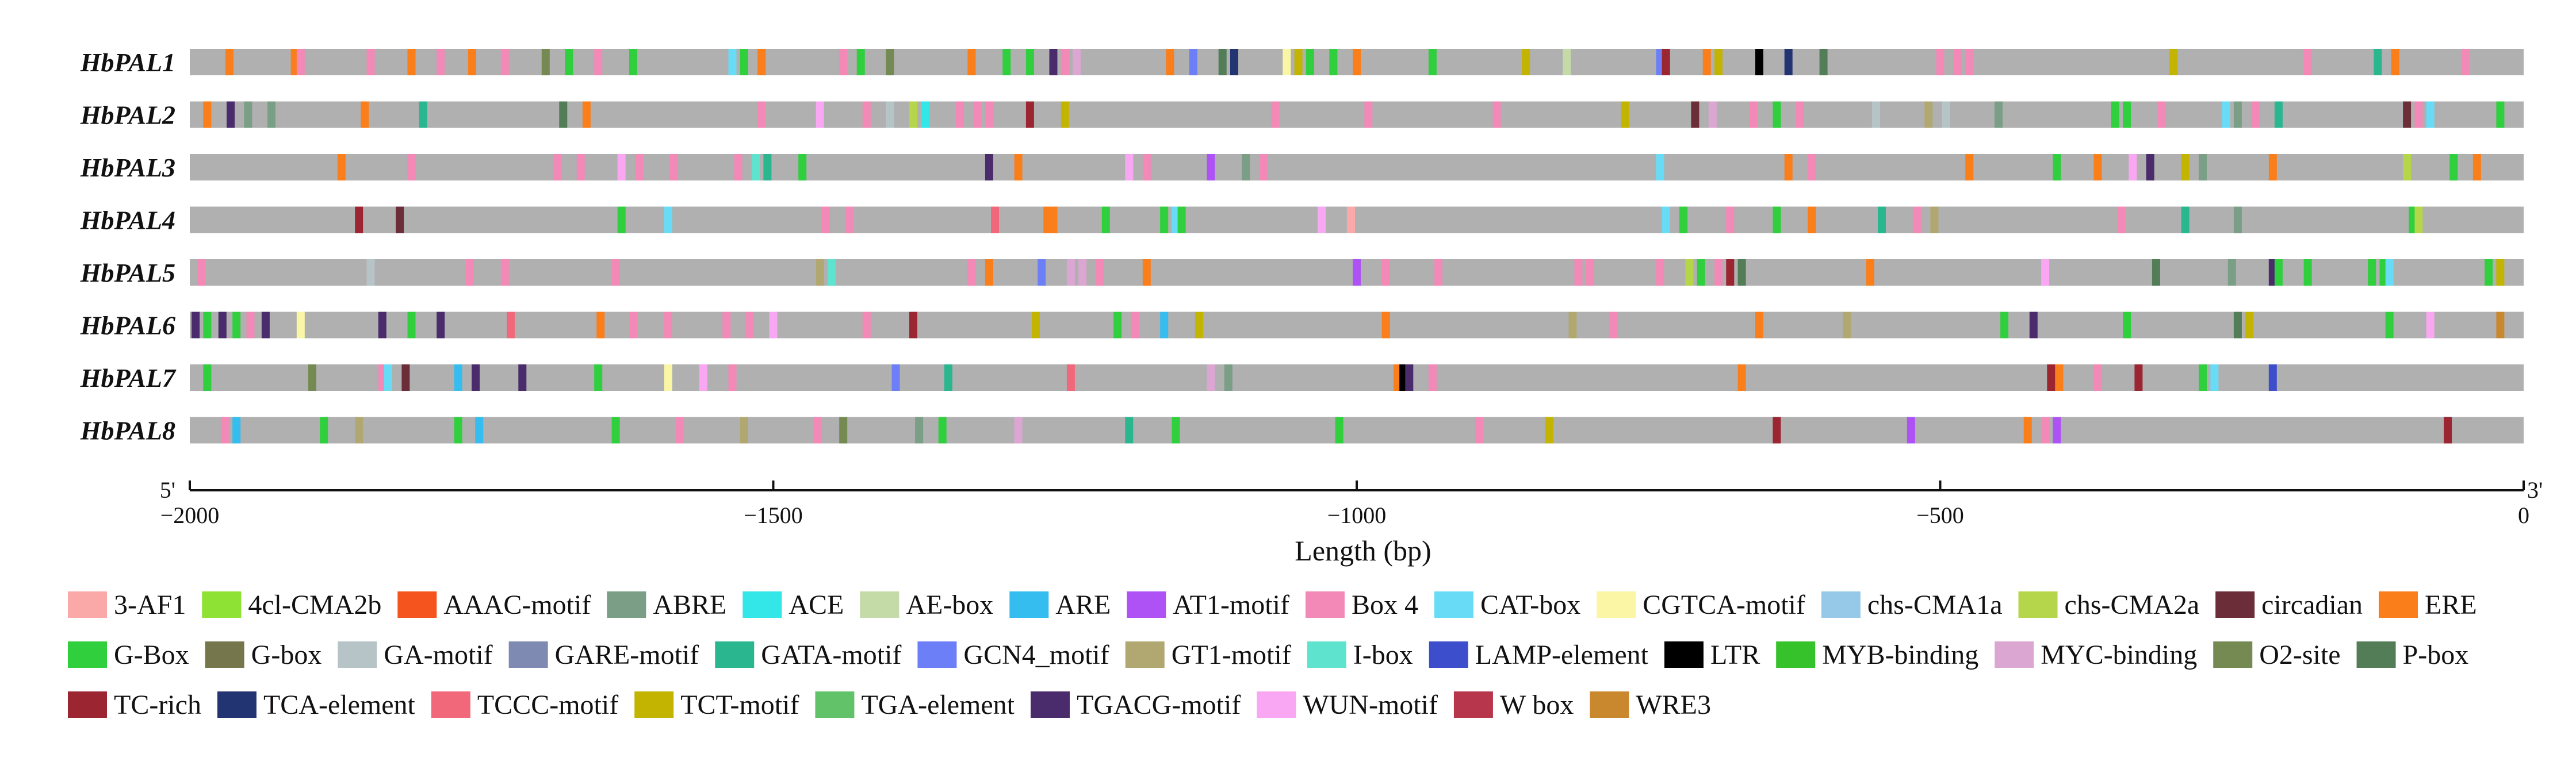  What do you see at coordinates (1036, 655) in the screenshot?
I see `legend-label: GCN4_motif` at bounding box center [1036, 655].